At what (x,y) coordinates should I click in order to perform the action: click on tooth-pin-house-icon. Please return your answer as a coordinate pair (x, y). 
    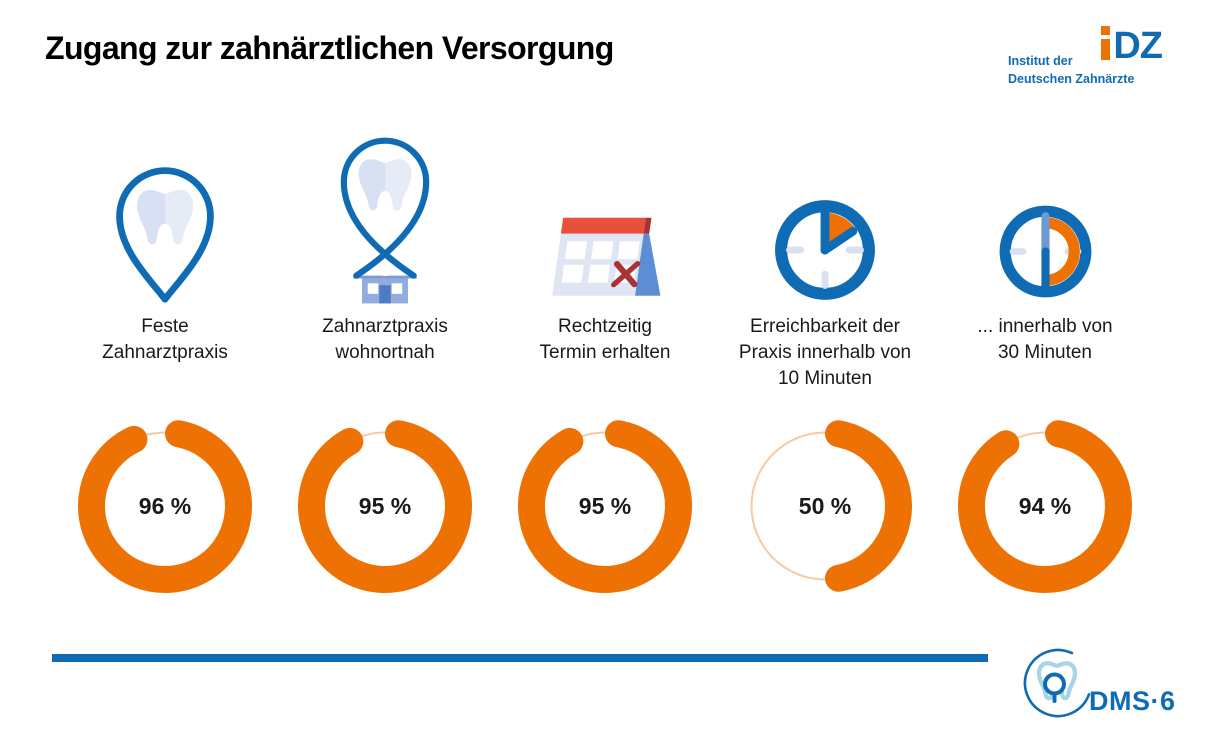
    Looking at the image, I should click on (385, 217).